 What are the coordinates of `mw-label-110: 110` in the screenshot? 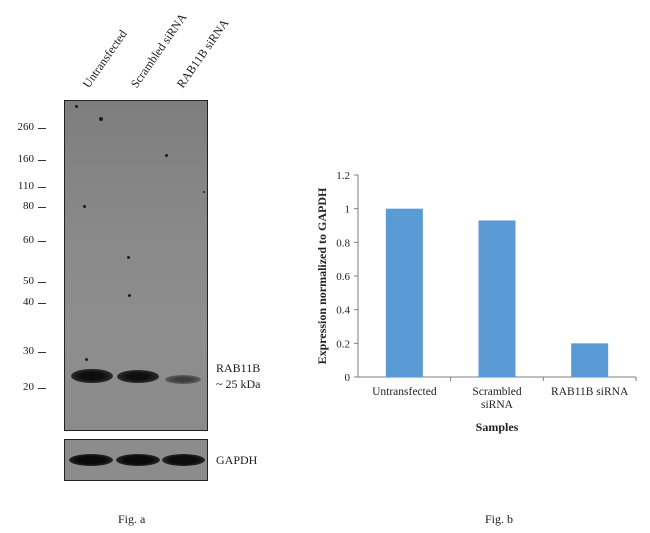 It's located at (25, 186).